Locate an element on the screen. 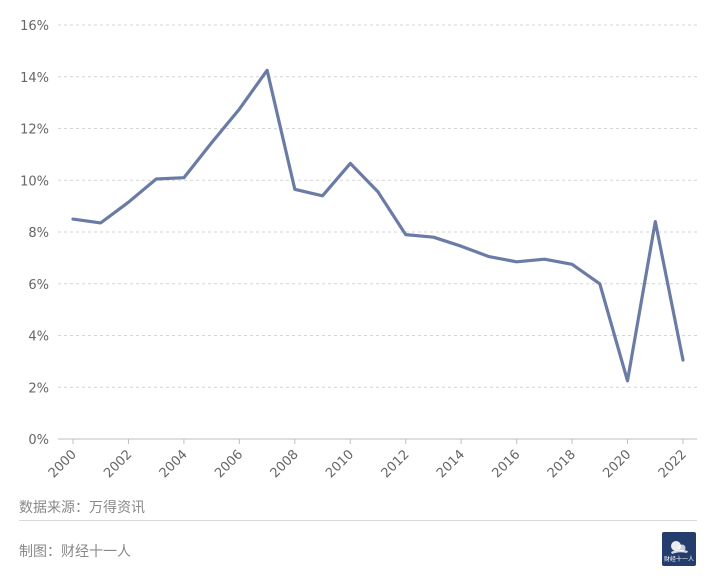 The image size is (716, 585). y-tick-label: 0% is located at coordinates (38, 440).